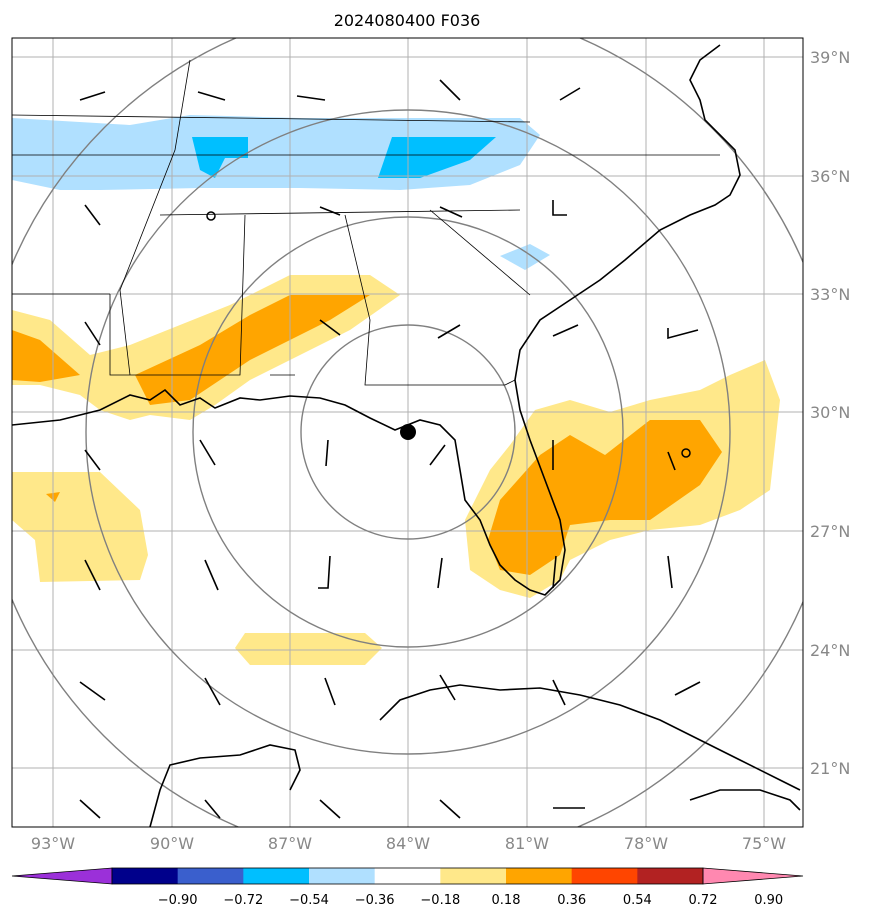 The height and width of the screenshot is (924, 873). I want to click on center-marker, so click(408, 432).